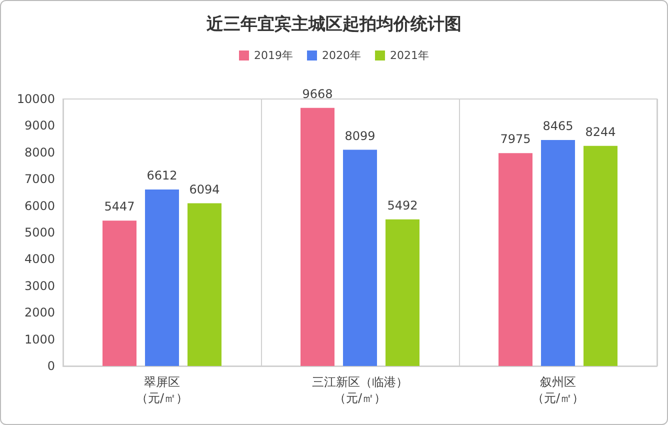 The height and width of the screenshot is (425, 668). What do you see at coordinates (39, 259) in the screenshot?
I see `y-tick-label: 4000` at bounding box center [39, 259].